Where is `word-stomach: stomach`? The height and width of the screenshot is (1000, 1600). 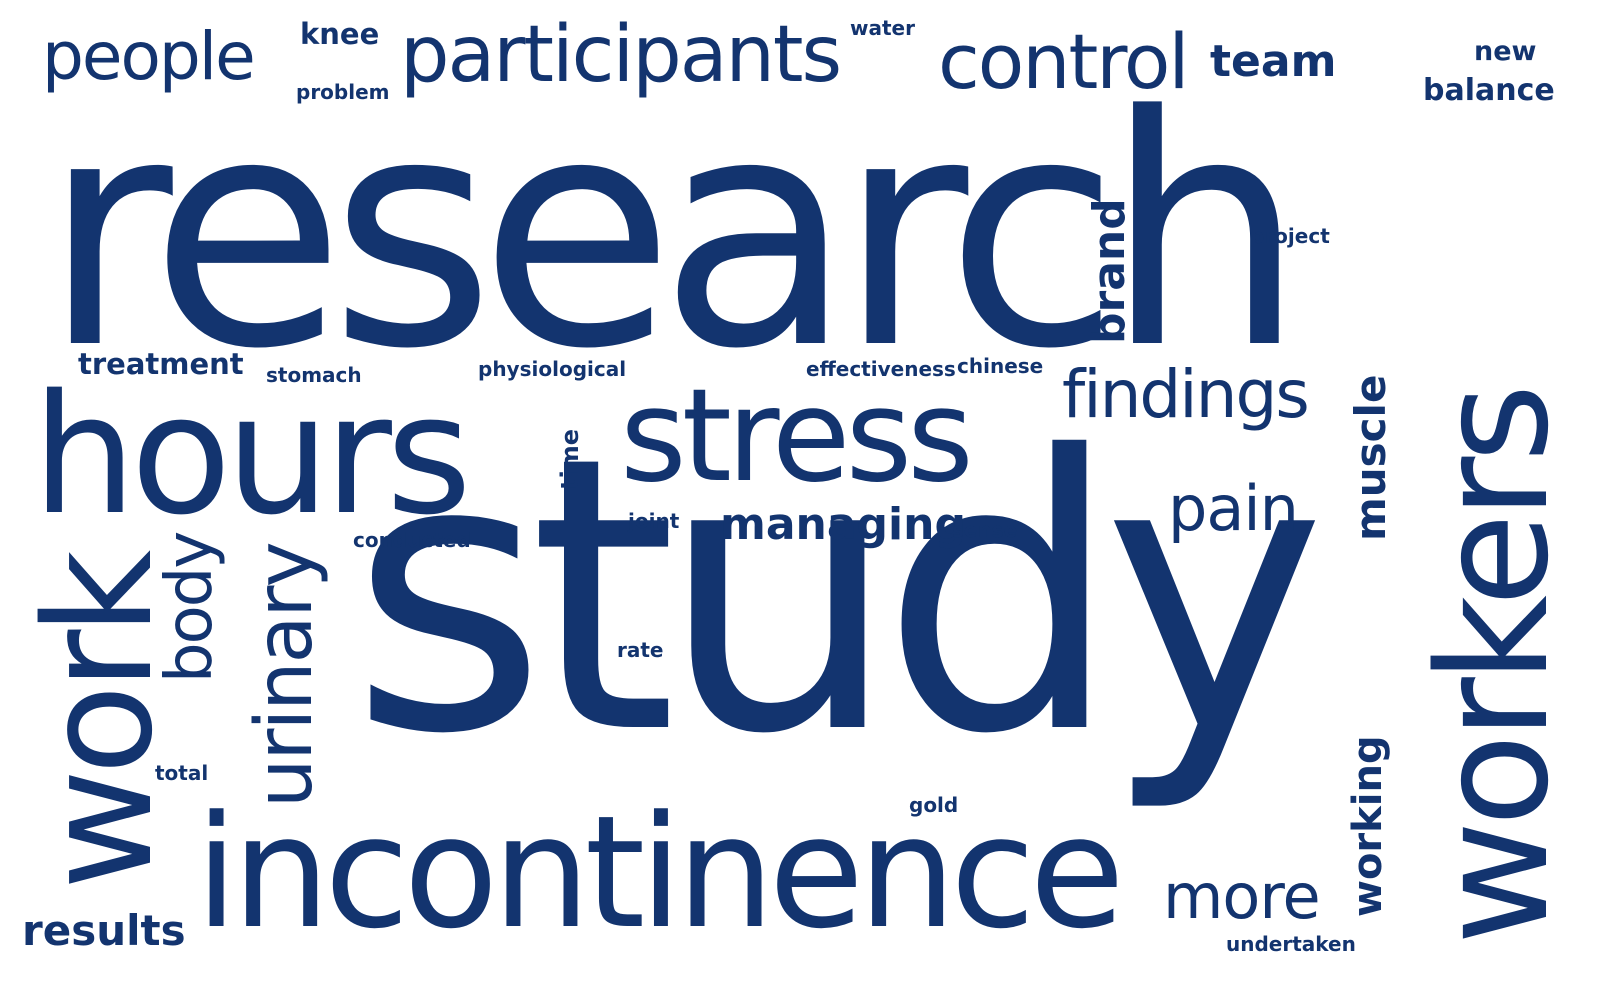
word-stomach: stomach is located at coordinates (314, 375).